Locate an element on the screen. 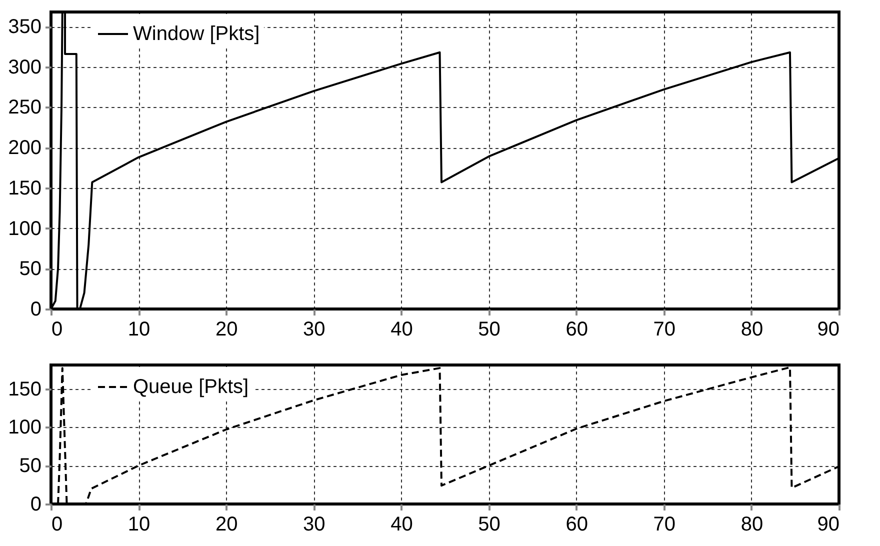 Image resolution: width=880 pixels, height=546 pixels. y-tick-label: 300 is located at coordinates (25, 67).